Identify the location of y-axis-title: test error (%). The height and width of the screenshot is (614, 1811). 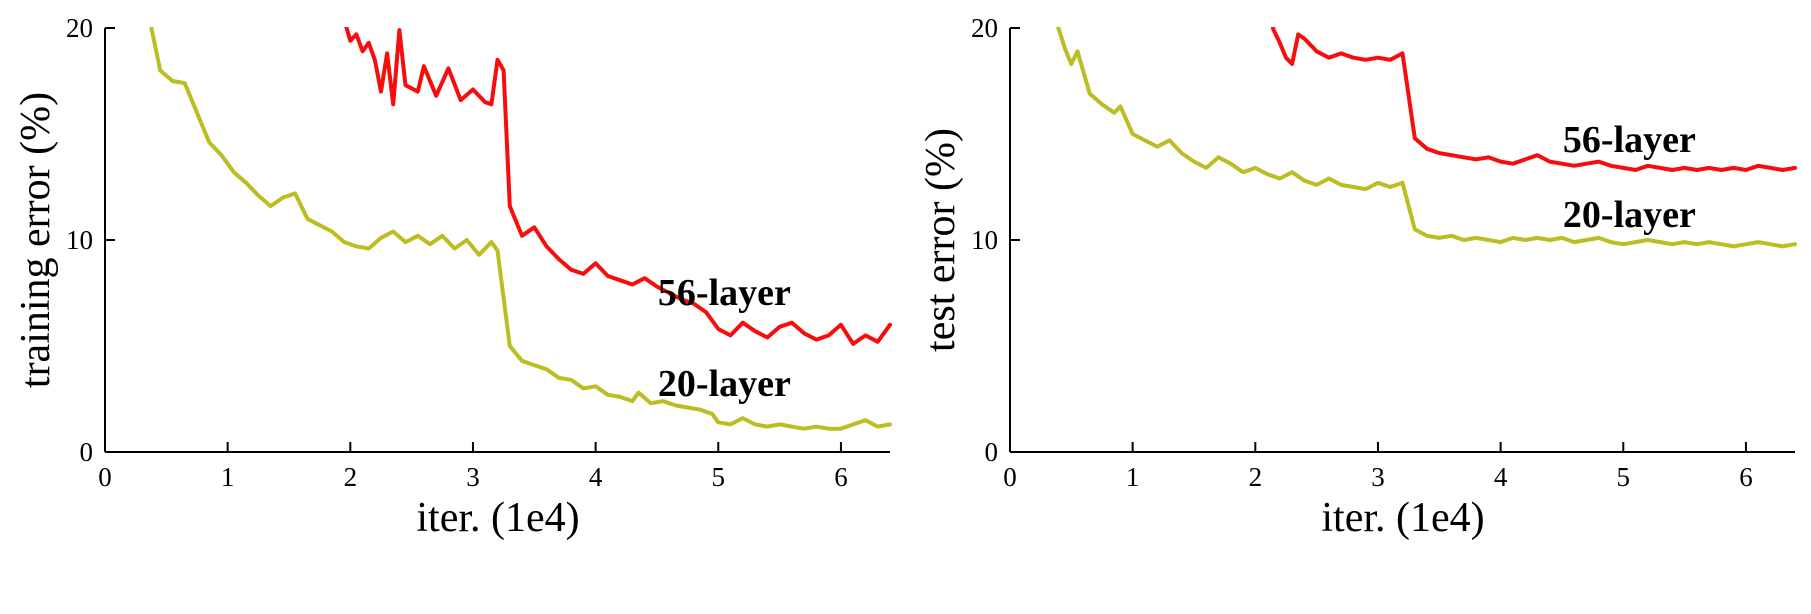
(941, 240).